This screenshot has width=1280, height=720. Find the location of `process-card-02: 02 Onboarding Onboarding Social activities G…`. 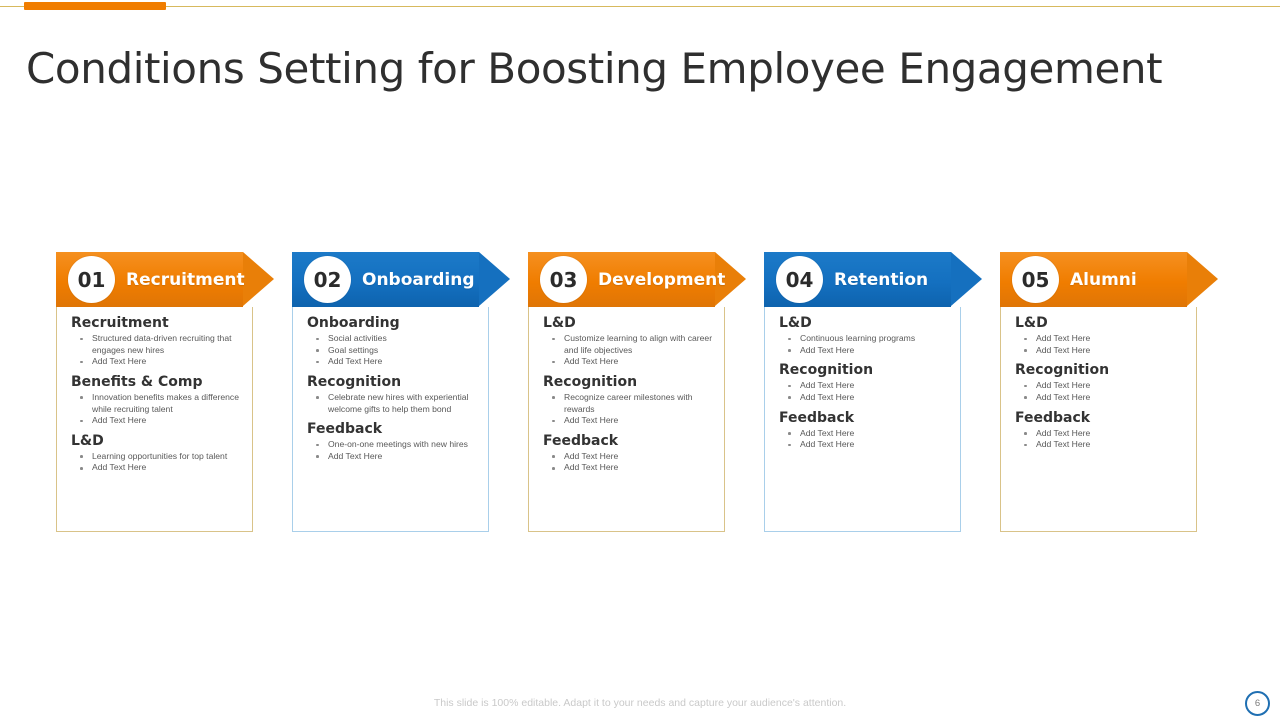

process-card-02: 02 Onboarding Onboarding Social activities G… is located at coordinates (401, 392).